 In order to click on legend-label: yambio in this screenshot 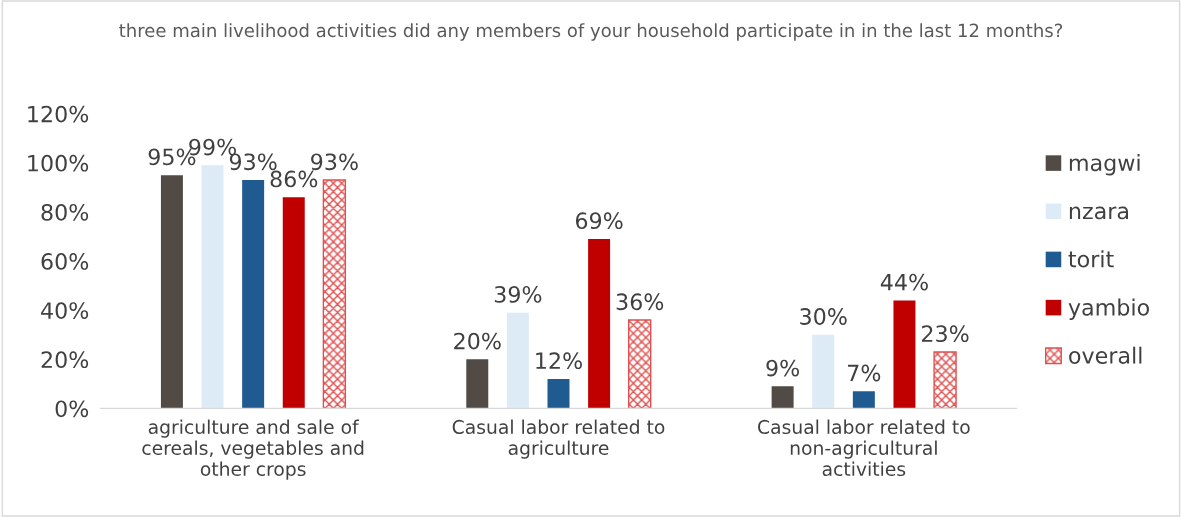, I will do `click(1108, 309)`.